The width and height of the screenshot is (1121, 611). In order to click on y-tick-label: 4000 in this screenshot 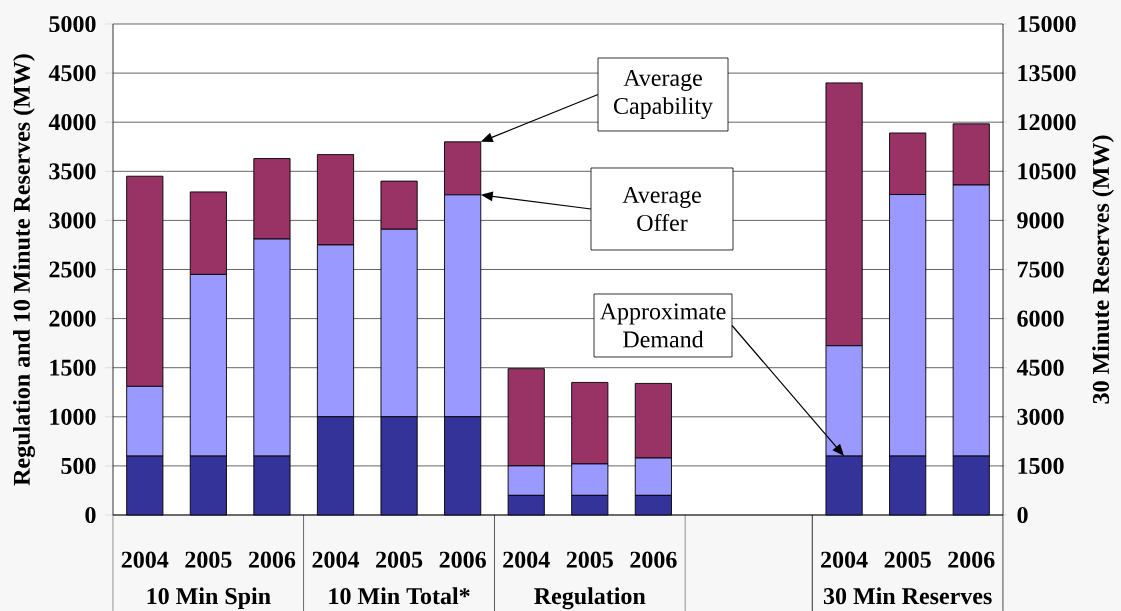, I will do `click(72, 122)`.